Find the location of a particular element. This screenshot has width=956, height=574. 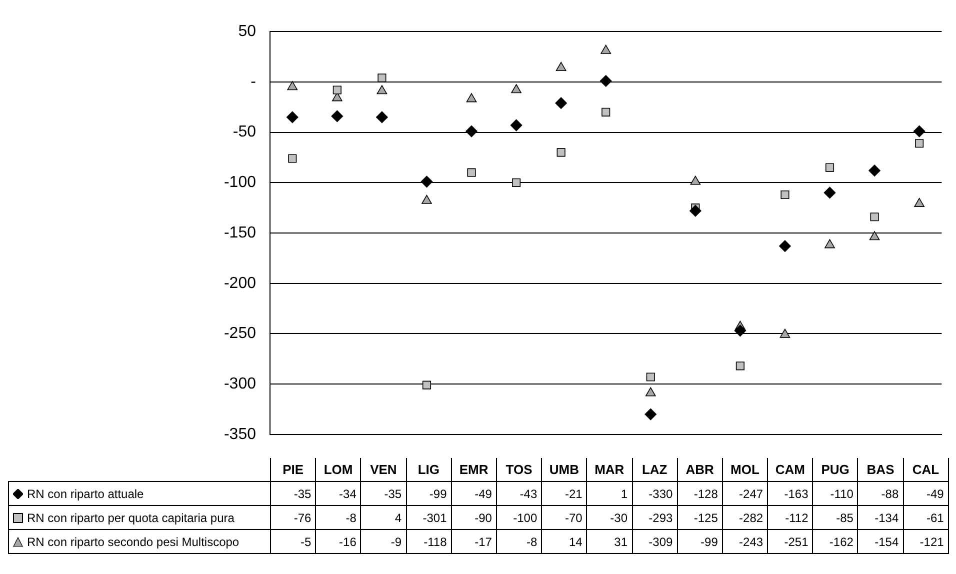

x-tick-label: BAS is located at coordinates (881, 470).